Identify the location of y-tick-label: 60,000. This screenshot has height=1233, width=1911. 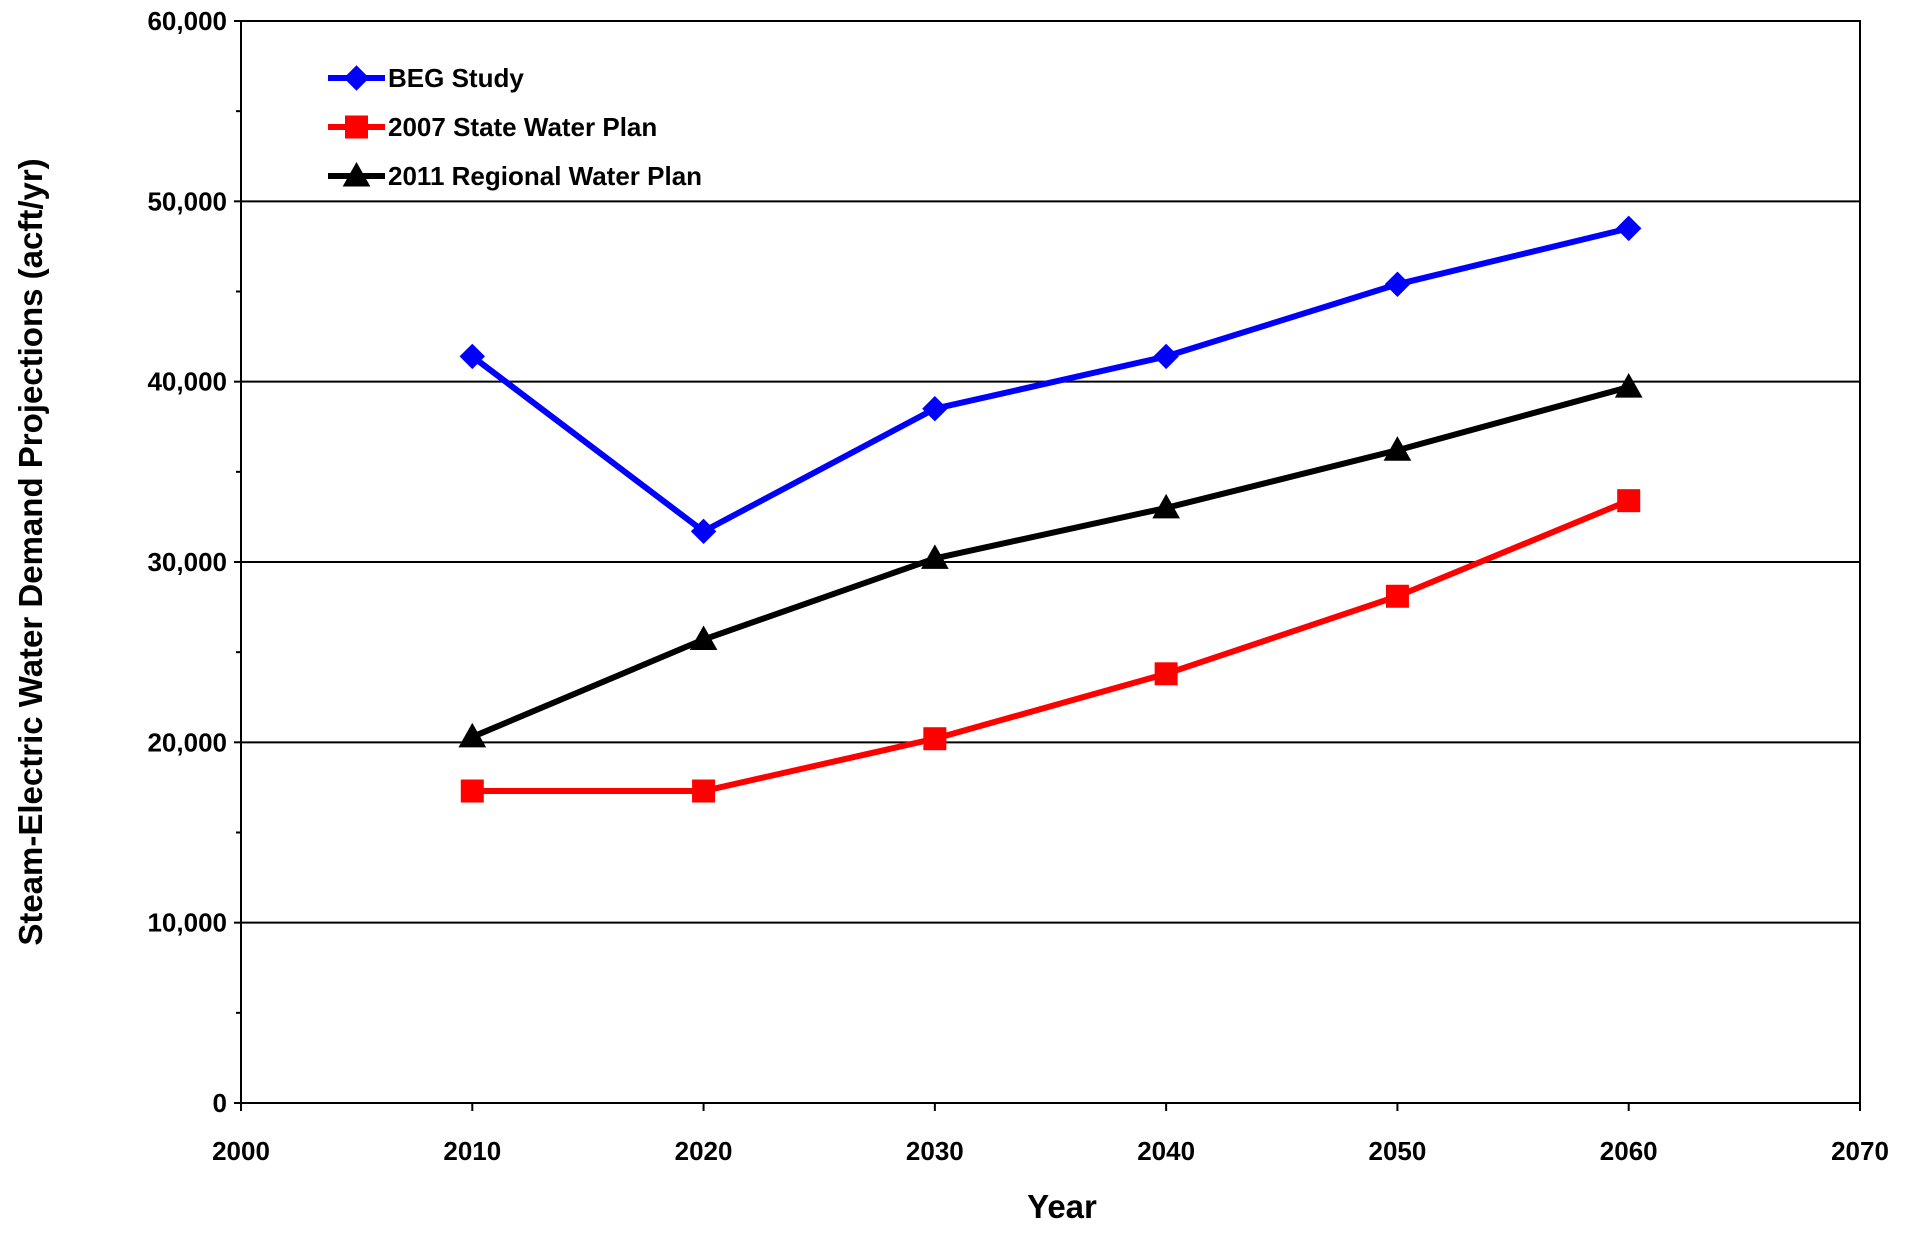
(187, 21).